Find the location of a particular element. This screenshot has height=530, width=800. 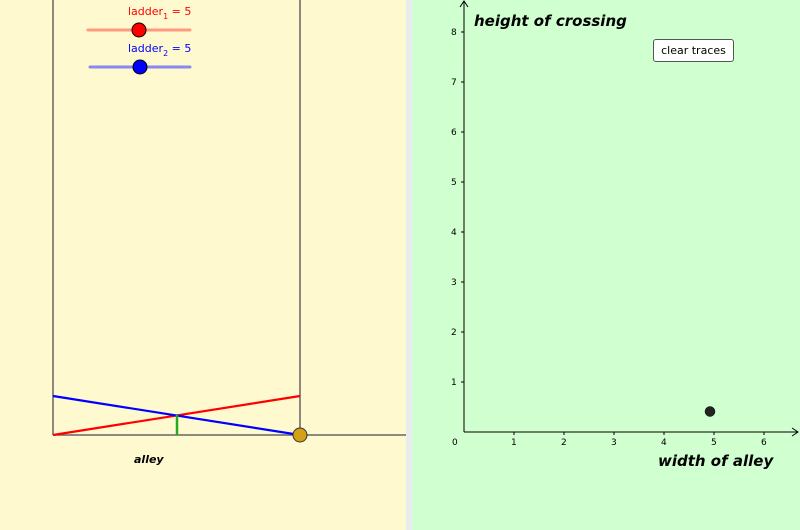

y-tick-label: 1 is located at coordinates (454, 383).